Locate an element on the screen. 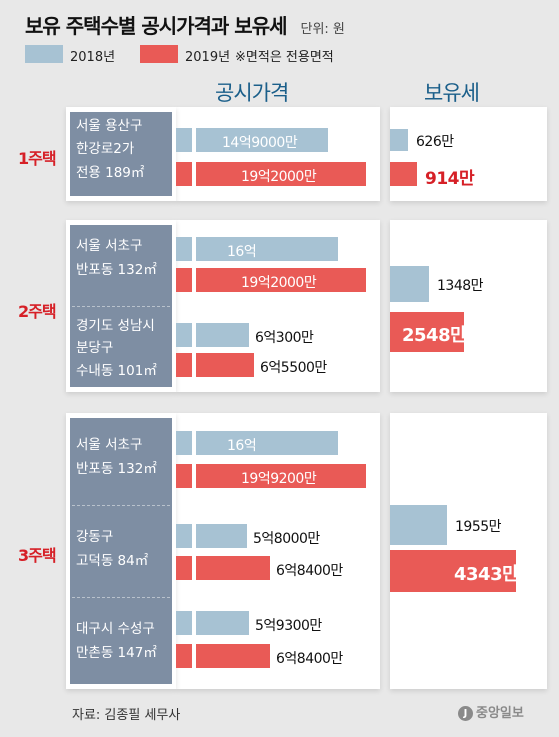  price-label-2019-3: 6억5500만 is located at coordinates (293, 368).